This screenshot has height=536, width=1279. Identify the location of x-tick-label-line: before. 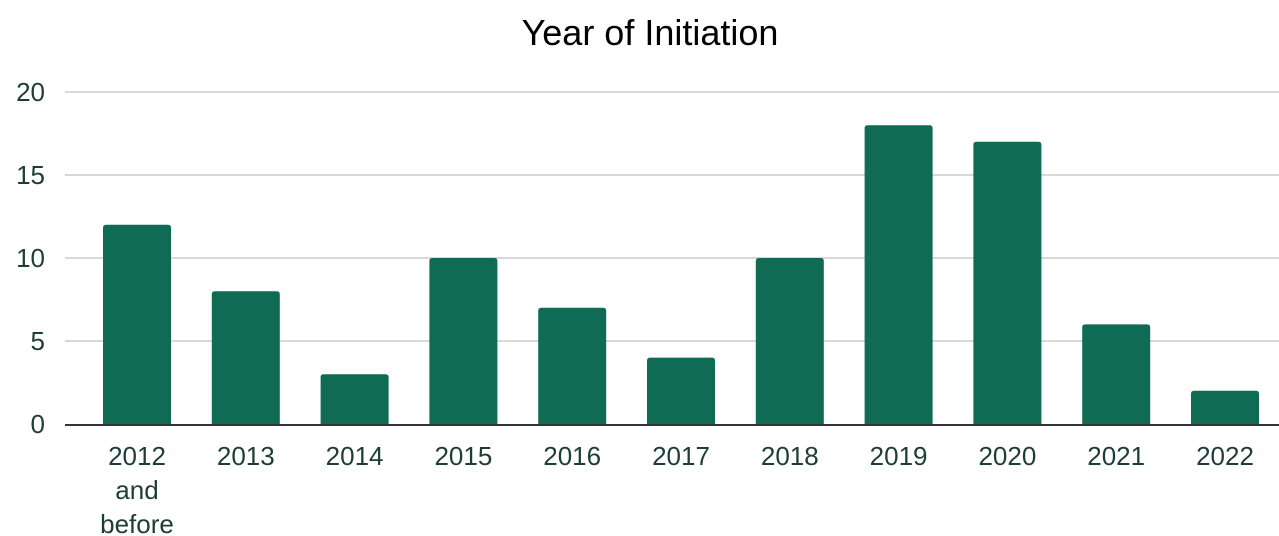
(137, 522).